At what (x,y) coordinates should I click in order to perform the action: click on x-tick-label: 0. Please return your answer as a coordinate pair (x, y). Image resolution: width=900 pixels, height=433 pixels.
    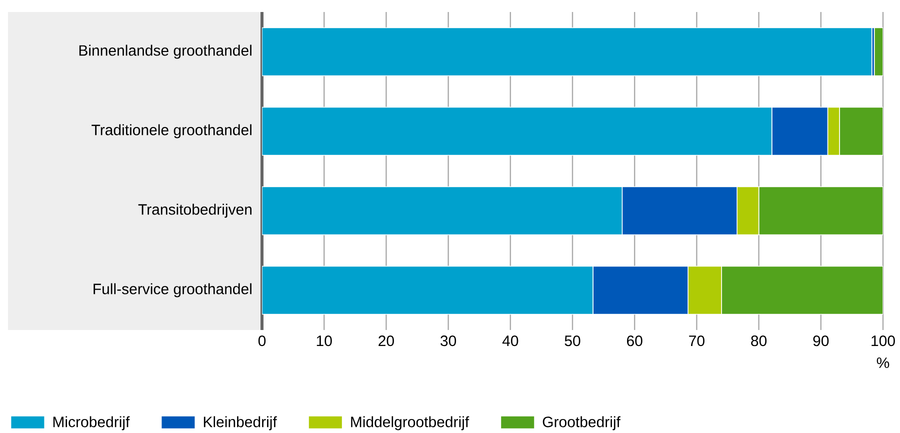
    Looking at the image, I should click on (262, 341).